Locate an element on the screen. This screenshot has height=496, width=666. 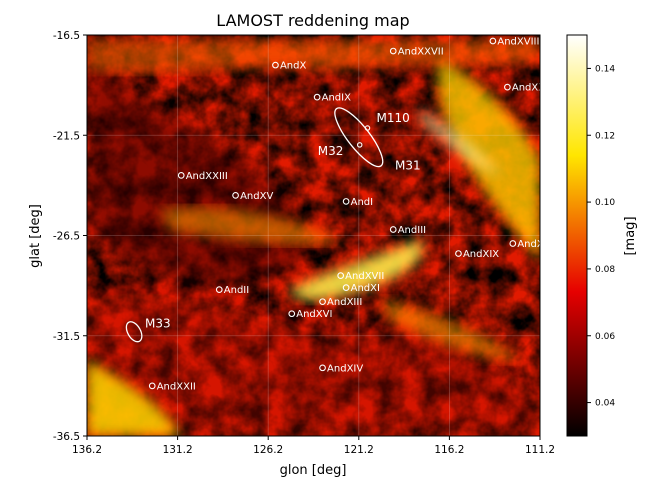
dwarf-galaxy-label: AndXIX is located at coordinates (481, 254).